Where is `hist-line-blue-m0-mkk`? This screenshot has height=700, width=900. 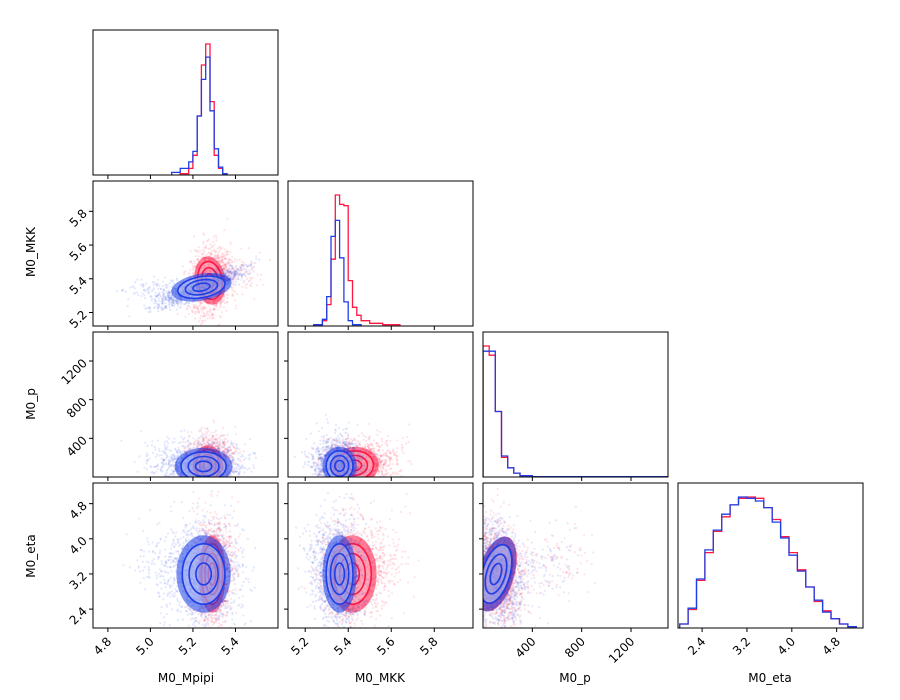 hist-line-blue-m0-mkk is located at coordinates (337, 272).